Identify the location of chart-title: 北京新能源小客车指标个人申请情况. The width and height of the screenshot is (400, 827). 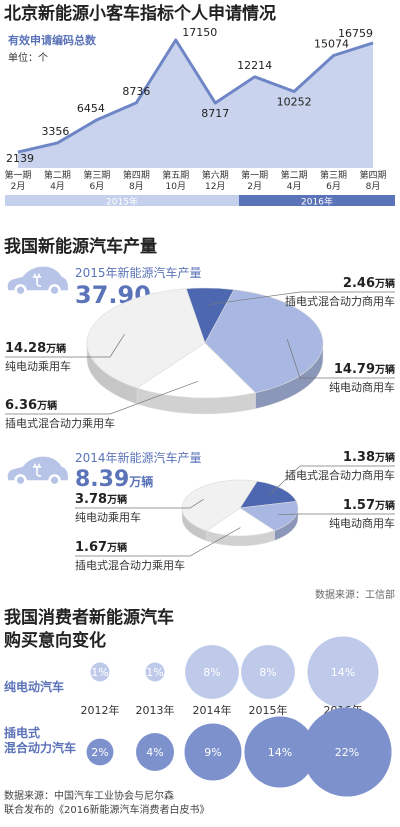
(140, 13).